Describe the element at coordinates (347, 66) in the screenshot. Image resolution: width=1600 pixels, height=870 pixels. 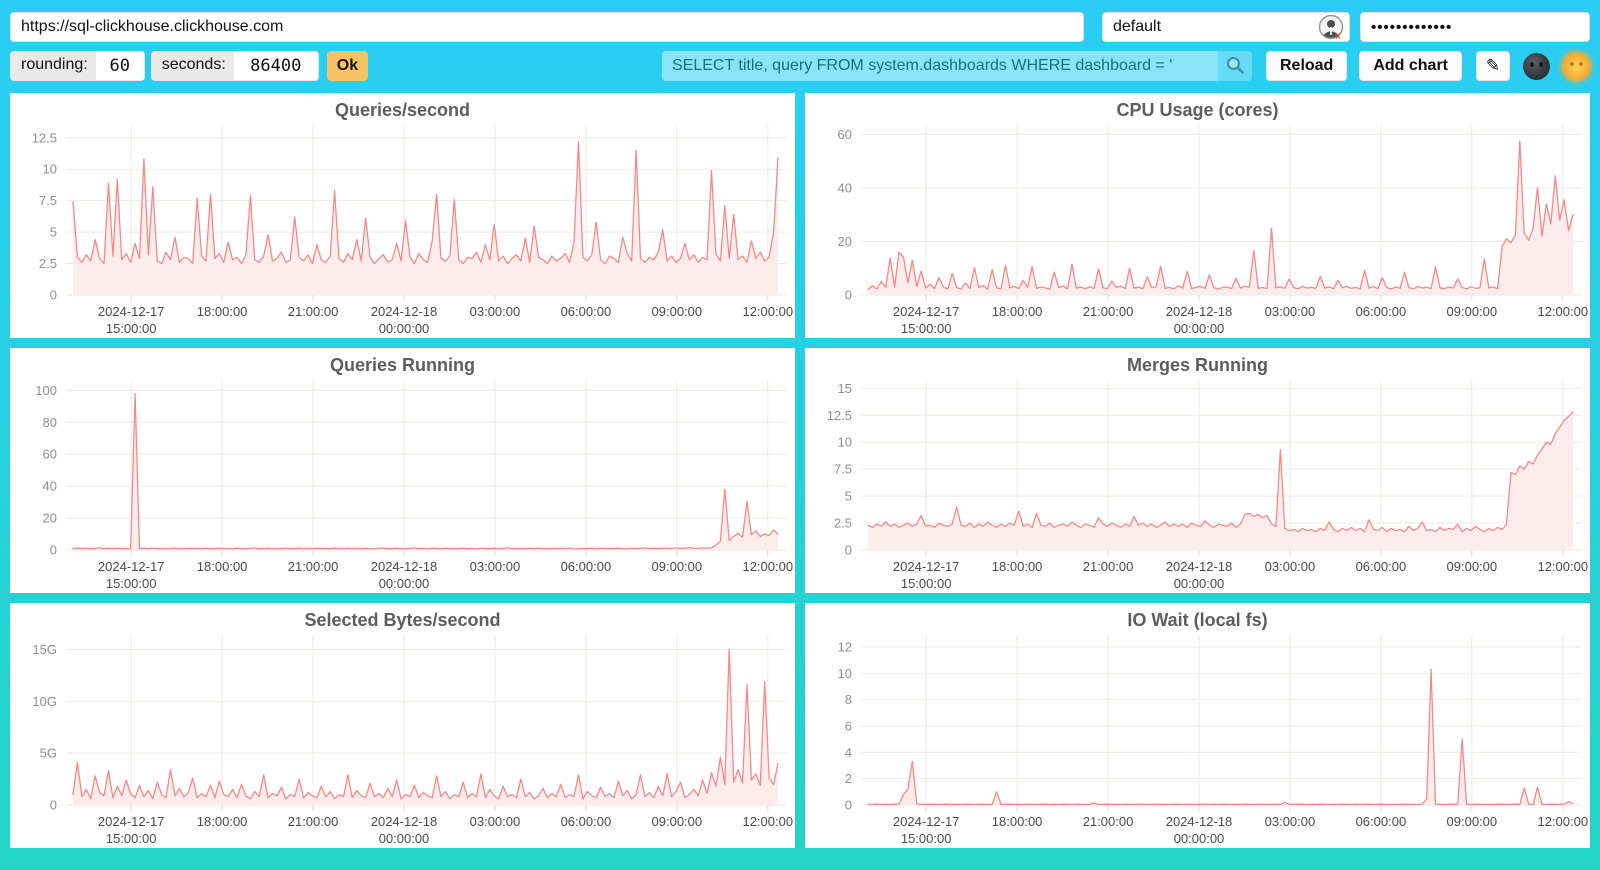
I see `ok-button: Ok` at that location.